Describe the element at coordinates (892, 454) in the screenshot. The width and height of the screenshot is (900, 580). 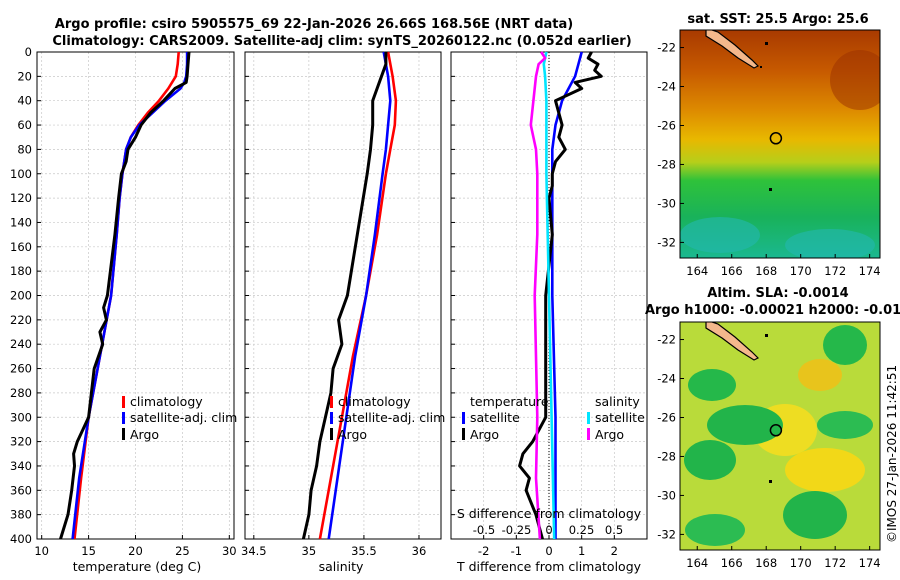
I see `imos-watermark: ©IMOS 27-Jan-2026 11:42:51` at that location.